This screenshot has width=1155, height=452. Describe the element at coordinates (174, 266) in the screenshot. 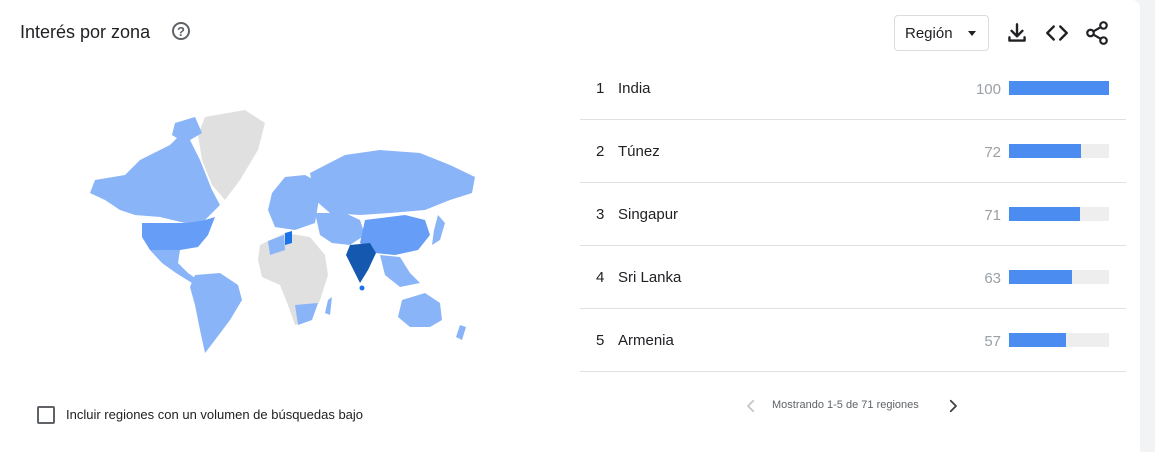

I see `map-region-mexico` at that location.